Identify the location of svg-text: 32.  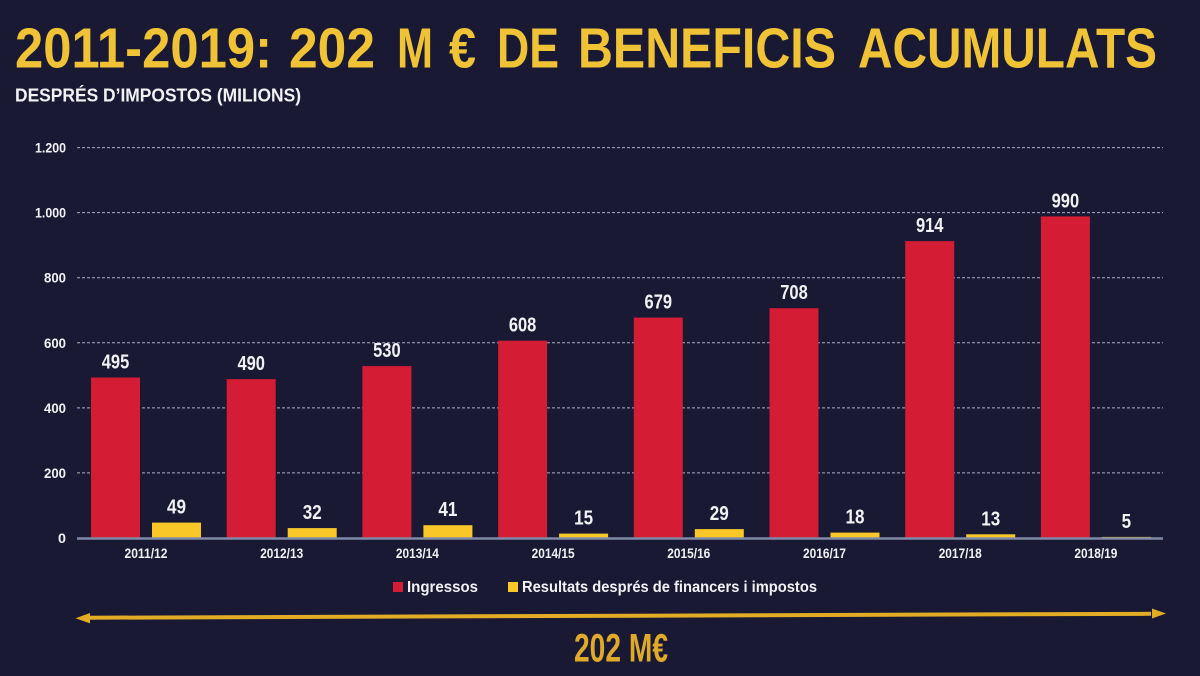
(312, 513).